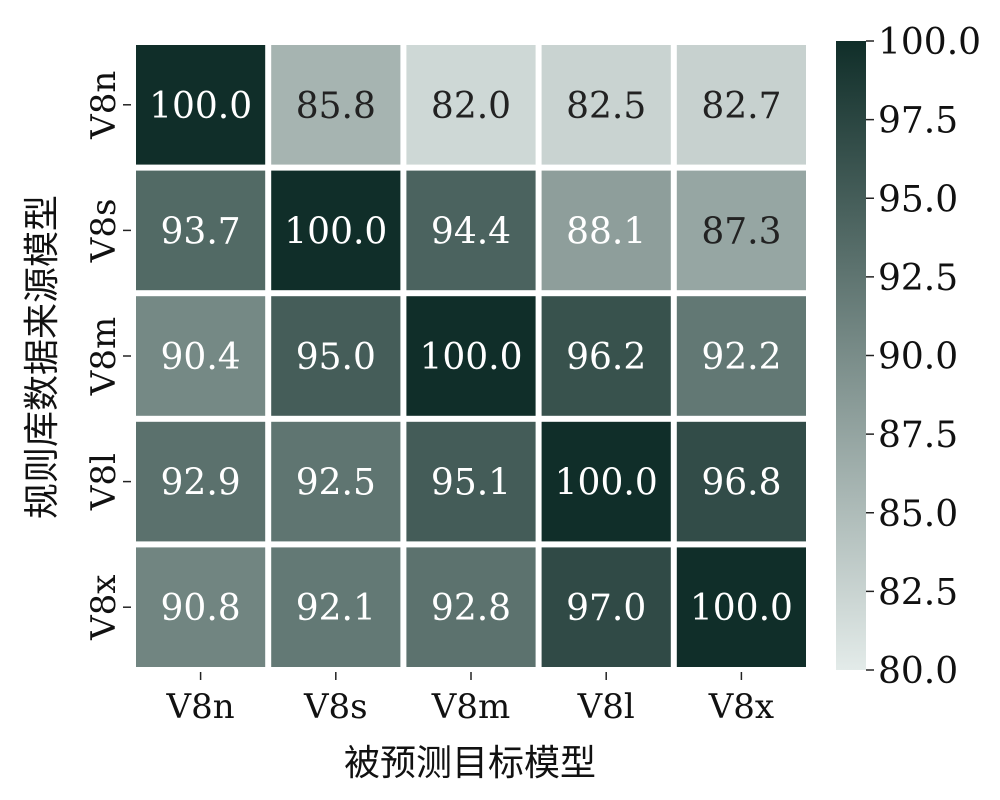  Describe the element at coordinates (104, 356) in the screenshot. I see `y-tick-label: V8m` at that location.